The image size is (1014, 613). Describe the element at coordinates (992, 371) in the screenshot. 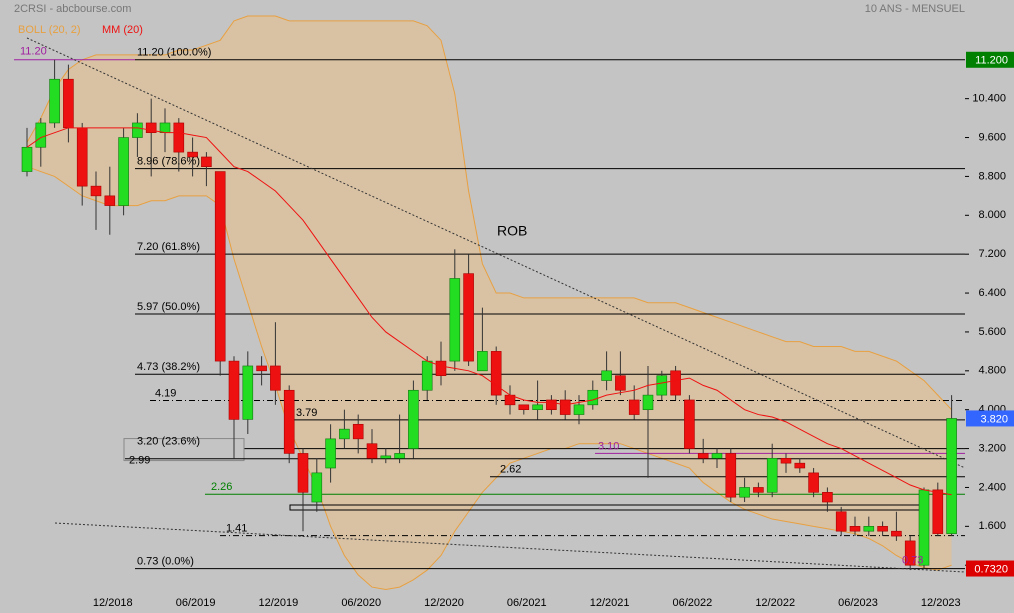

I see `y-tick-label: 4.800` at that location.